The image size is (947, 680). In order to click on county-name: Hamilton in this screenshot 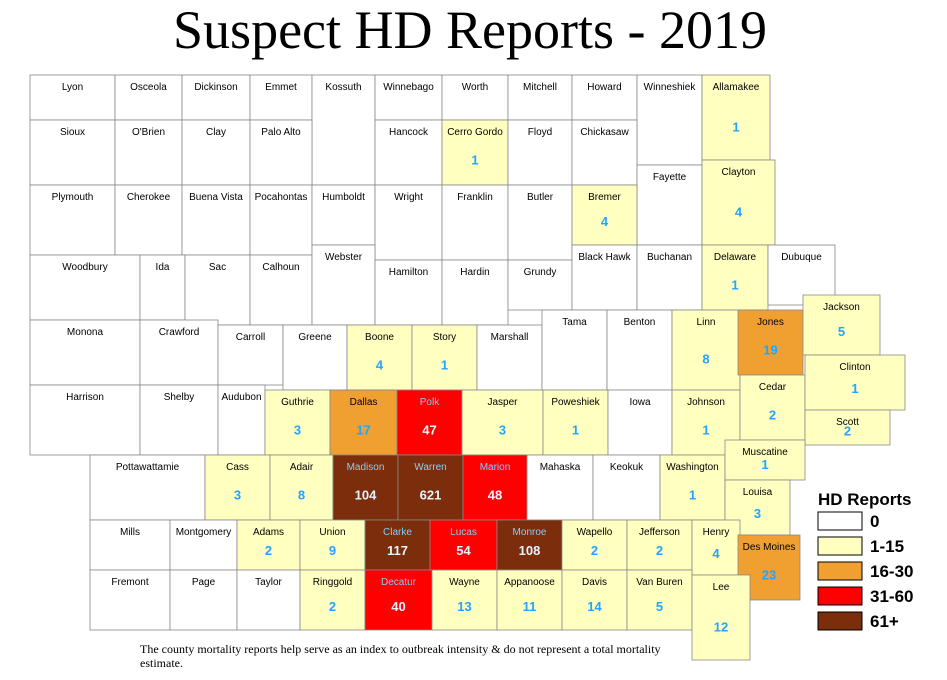, I will do `click(408, 272)`.